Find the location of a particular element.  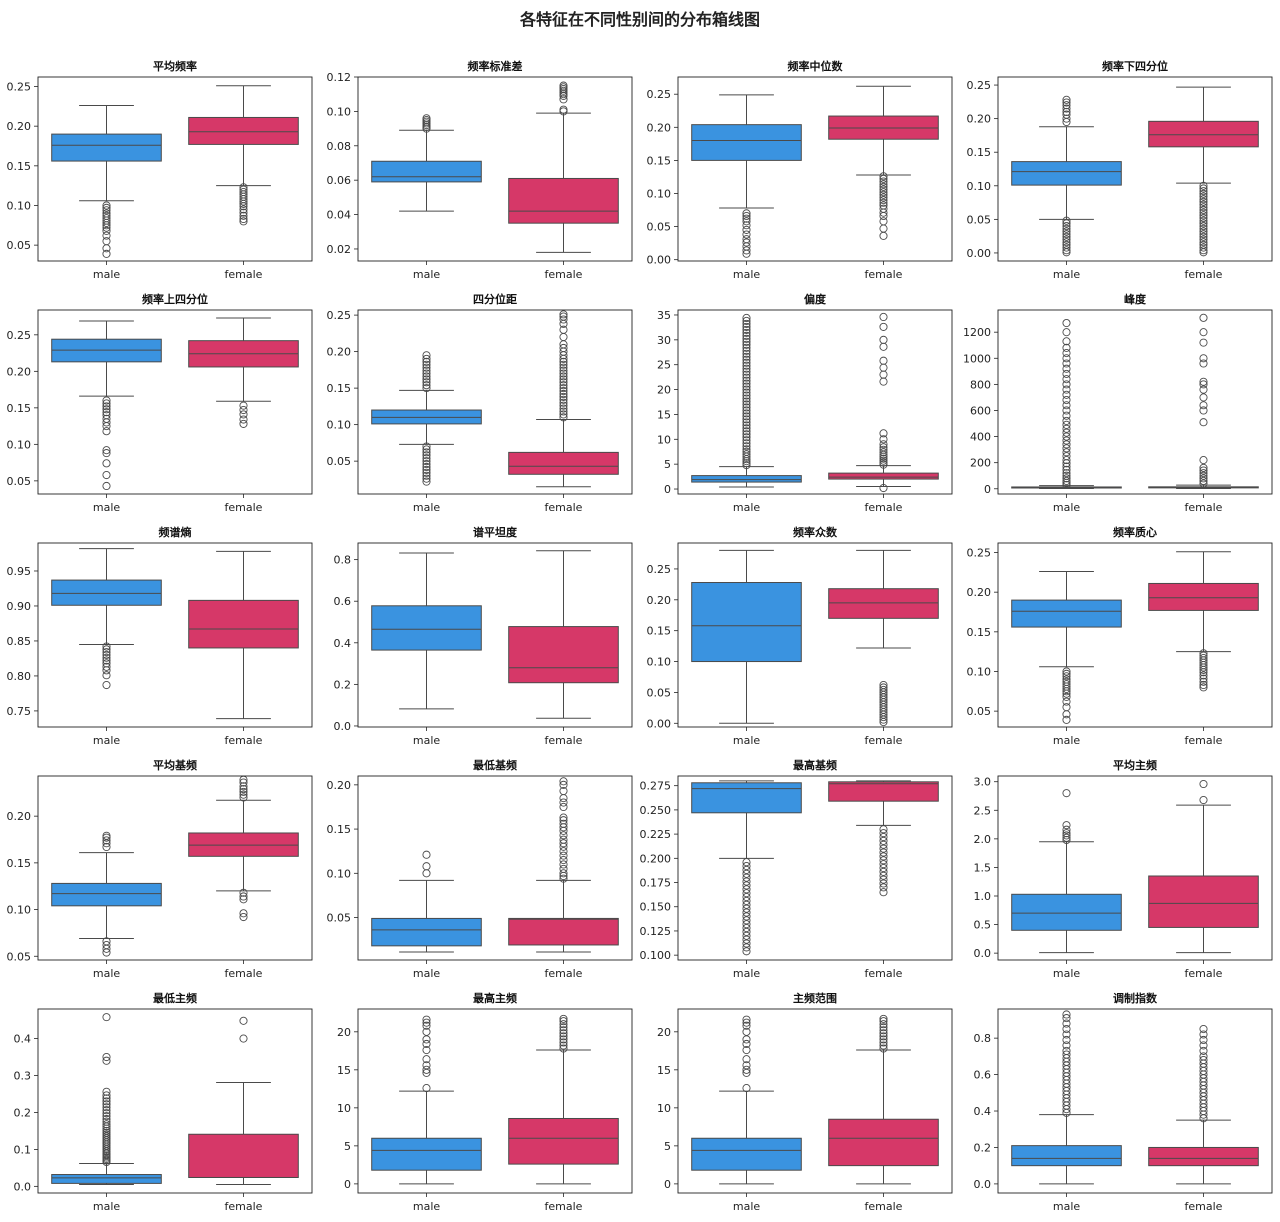

y-tick-label: 0.250 is located at coordinates (656, 810).